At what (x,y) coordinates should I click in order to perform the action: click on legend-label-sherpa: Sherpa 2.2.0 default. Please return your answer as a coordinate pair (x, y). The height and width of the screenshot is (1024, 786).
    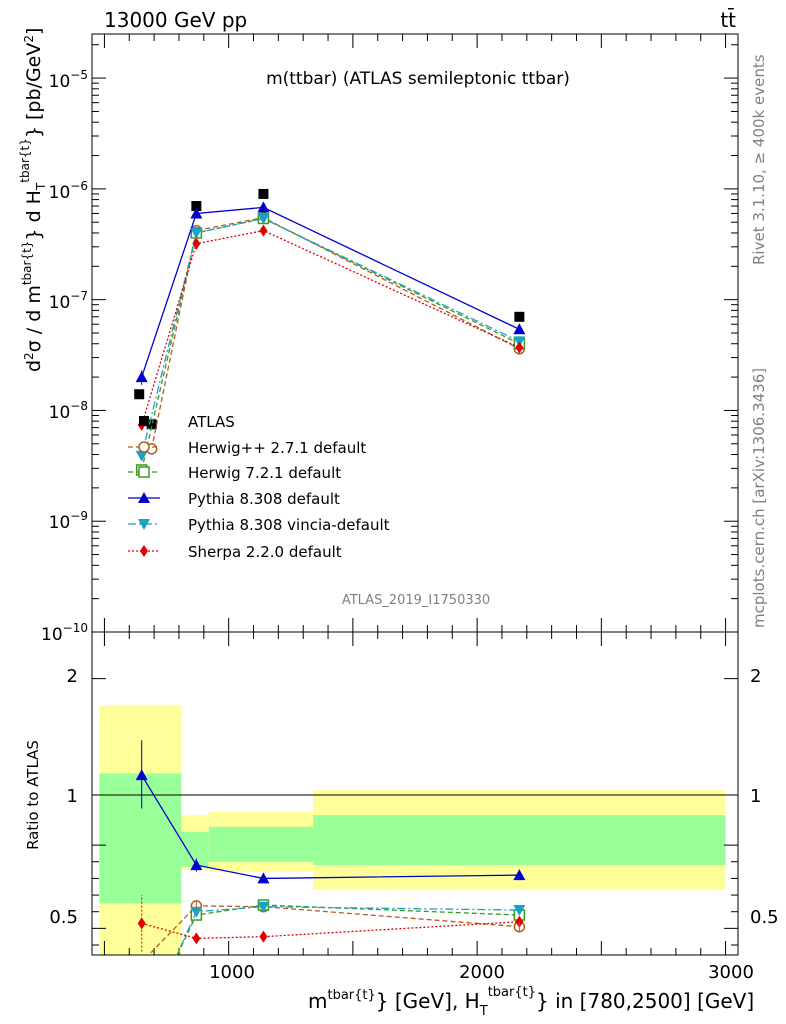
    Looking at the image, I should click on (265, 552).